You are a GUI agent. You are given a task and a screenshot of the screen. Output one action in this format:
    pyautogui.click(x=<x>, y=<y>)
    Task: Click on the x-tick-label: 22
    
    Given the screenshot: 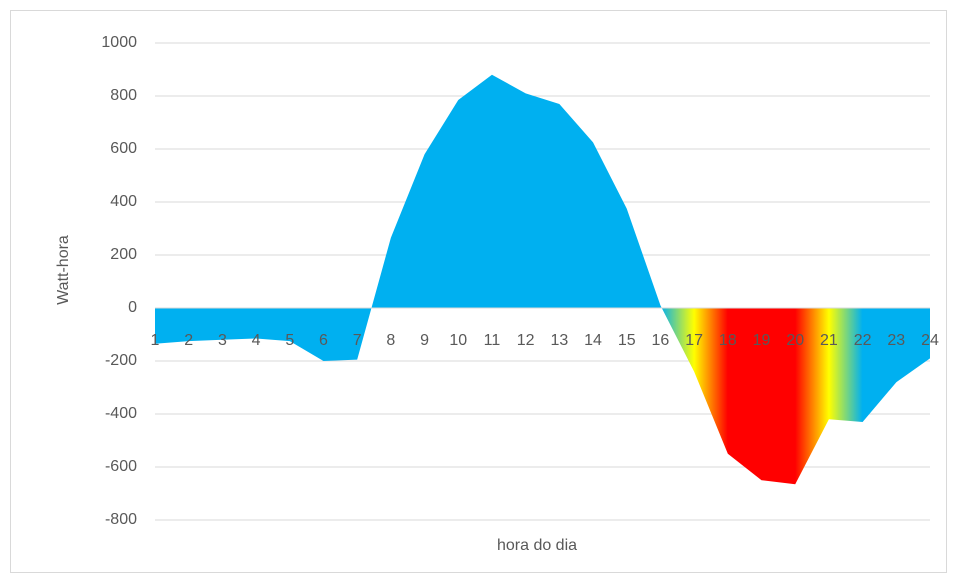 What is the action you would take?
    pyautogui.click(x=863, y=340)
    